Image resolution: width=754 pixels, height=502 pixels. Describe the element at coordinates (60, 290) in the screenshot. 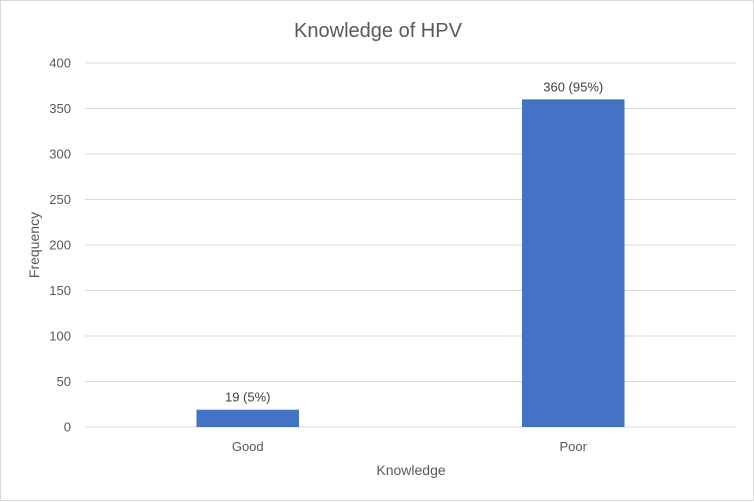

I see `y-tick-label: 150` at that location.